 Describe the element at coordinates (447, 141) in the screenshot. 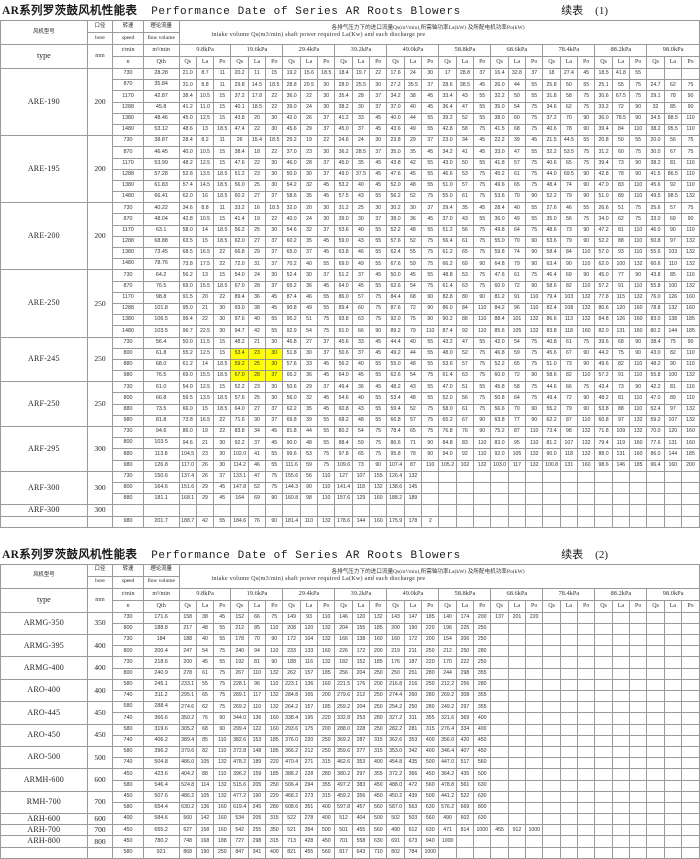

I see `value-cell: 23.0` at that location.